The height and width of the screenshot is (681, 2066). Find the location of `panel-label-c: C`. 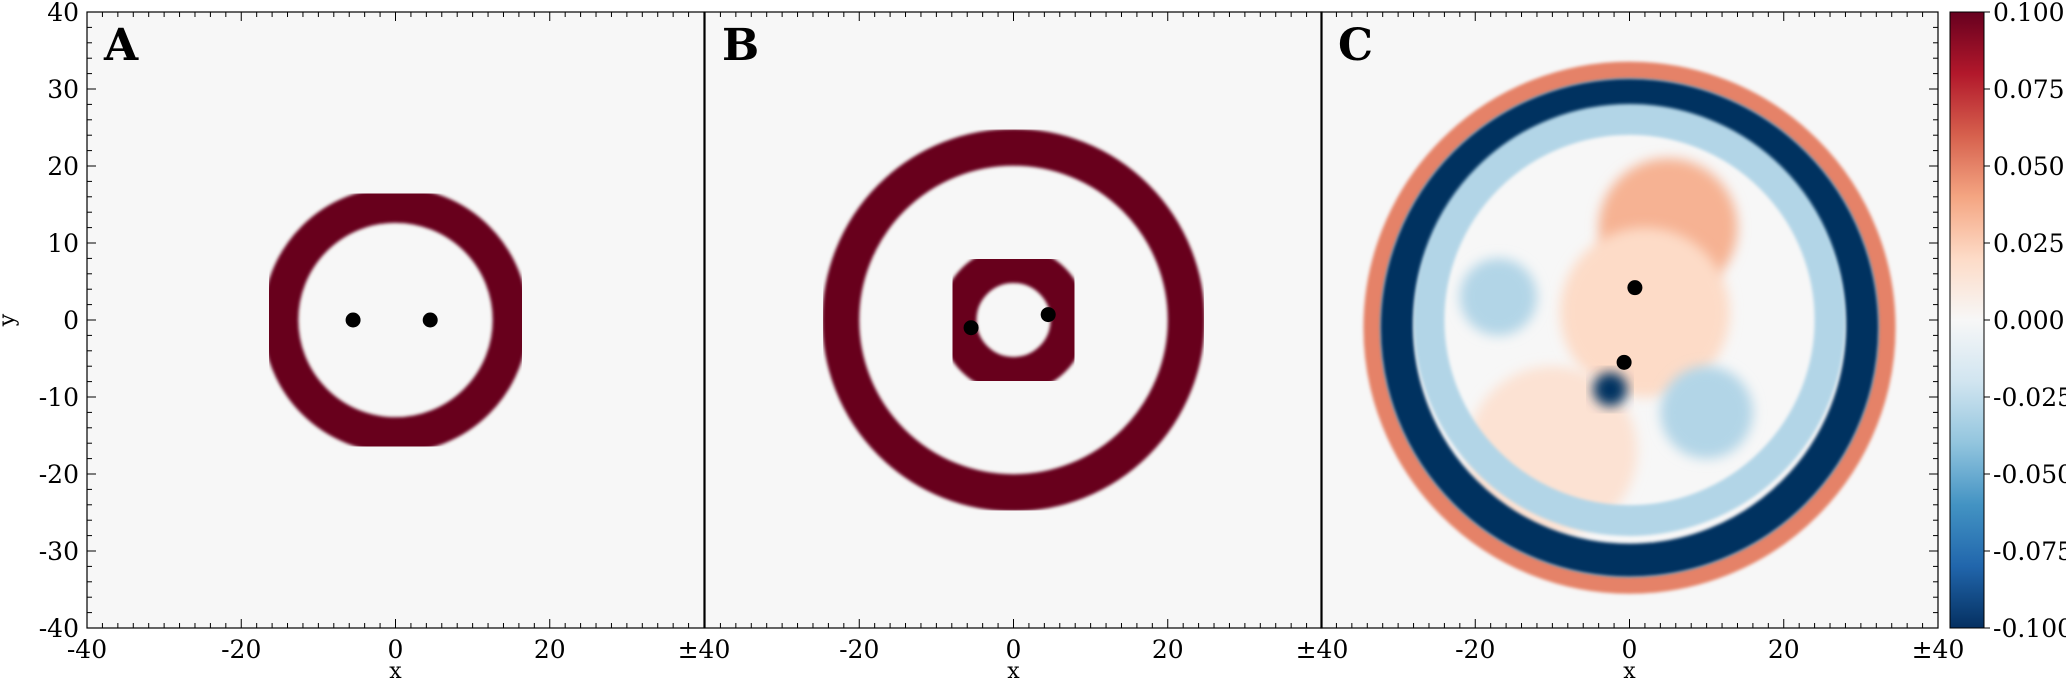

panel-label-c: C is located at coordinates (1355, 45).